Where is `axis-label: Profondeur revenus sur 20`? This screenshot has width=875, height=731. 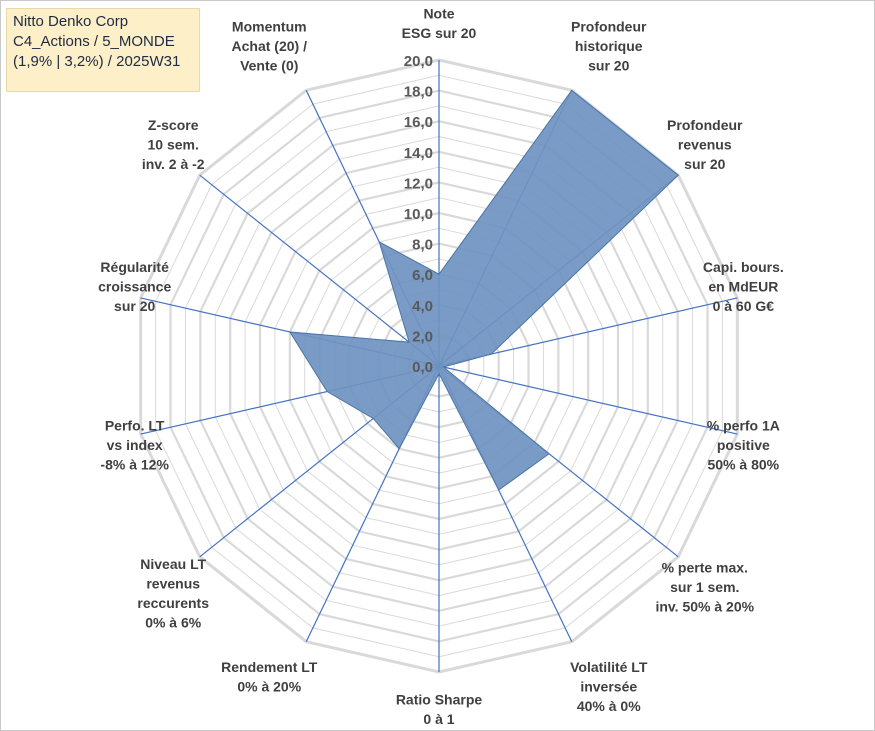 axis-label: Profondeur revenus sur 20 is located at coordinates (705, 144).